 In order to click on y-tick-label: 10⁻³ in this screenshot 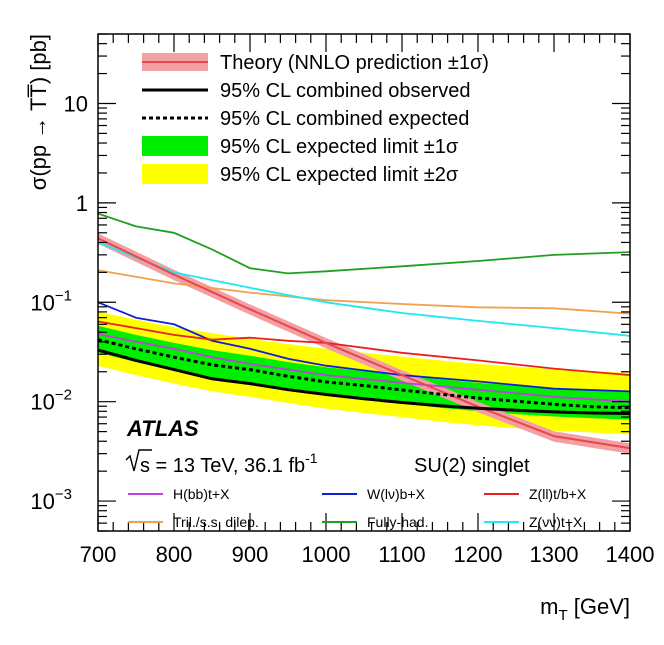, I will do `click(51, 500)`.